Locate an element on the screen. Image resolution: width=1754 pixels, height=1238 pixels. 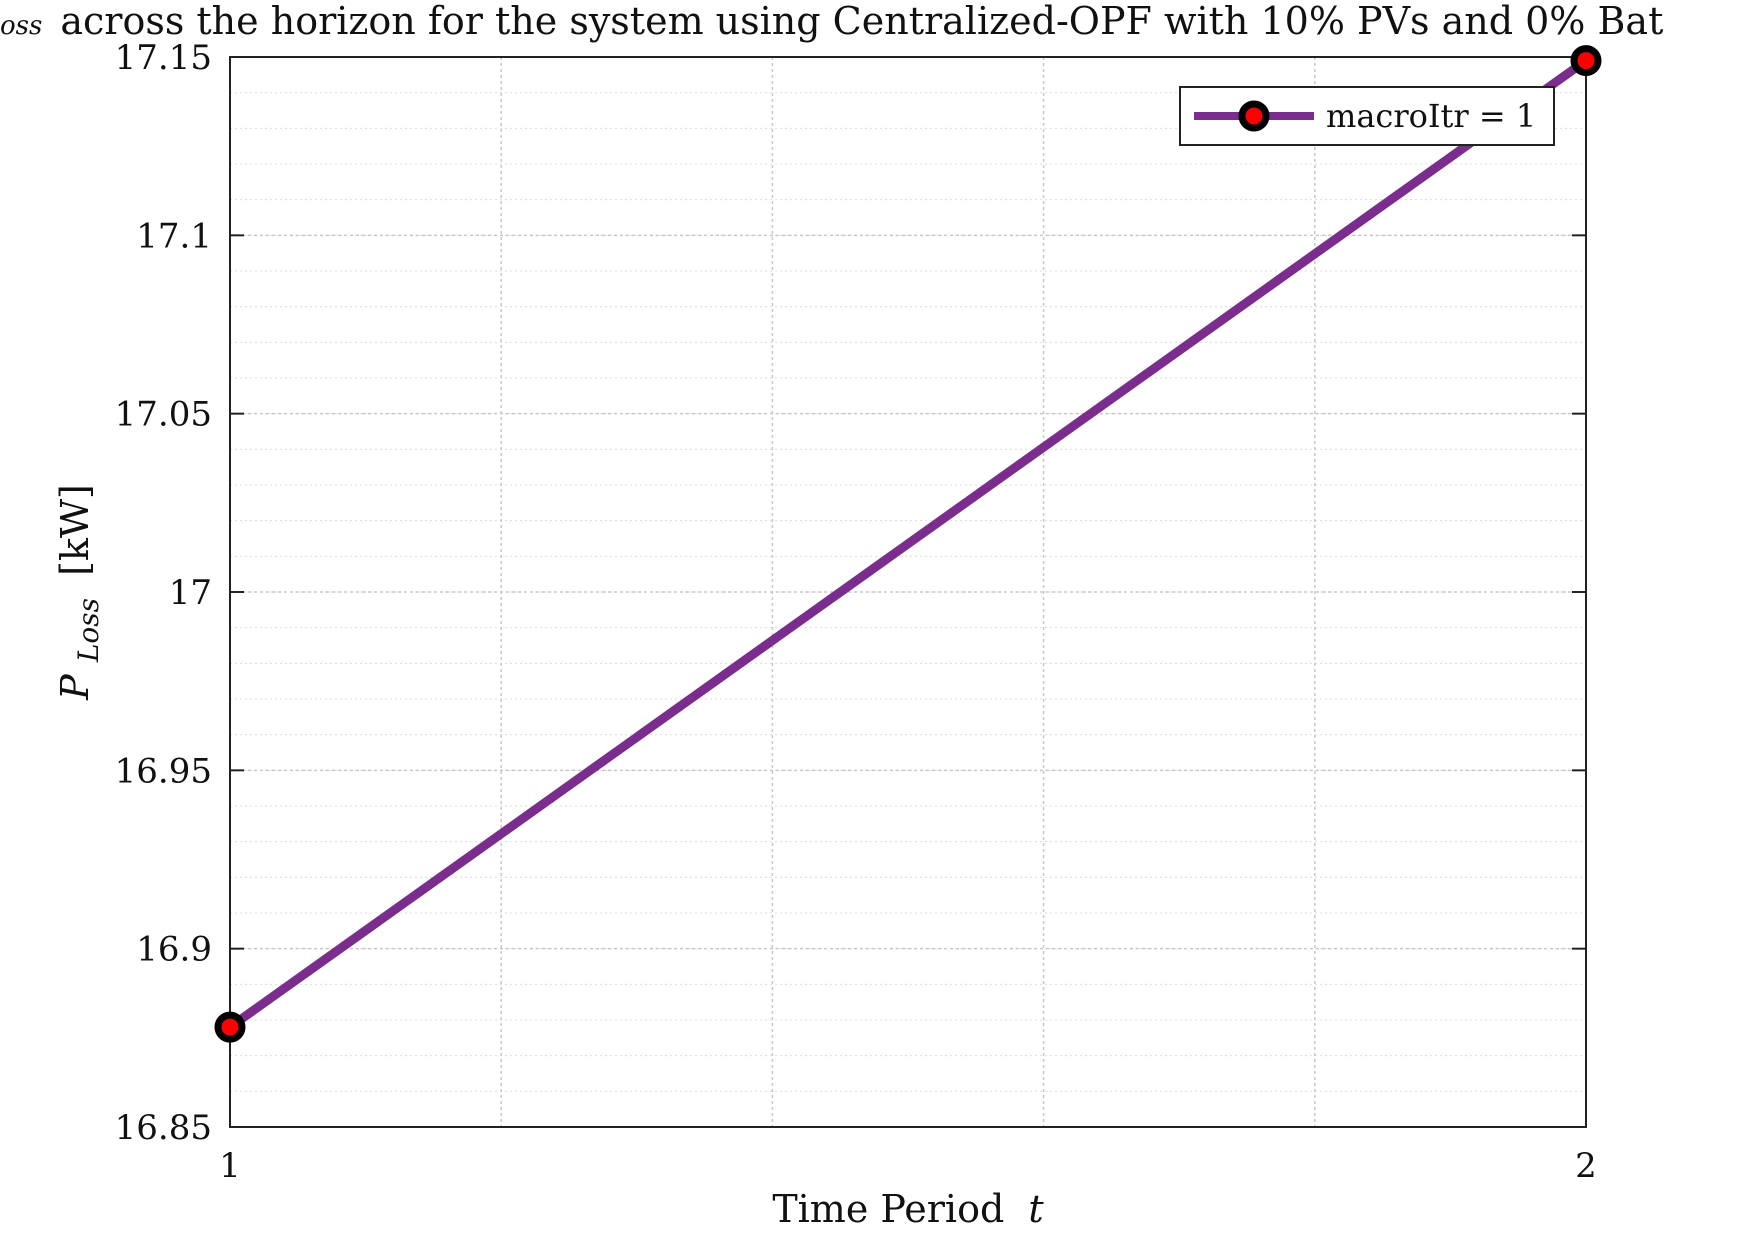
y-tick-label: 17.15 is located at coordinates (163, 58).